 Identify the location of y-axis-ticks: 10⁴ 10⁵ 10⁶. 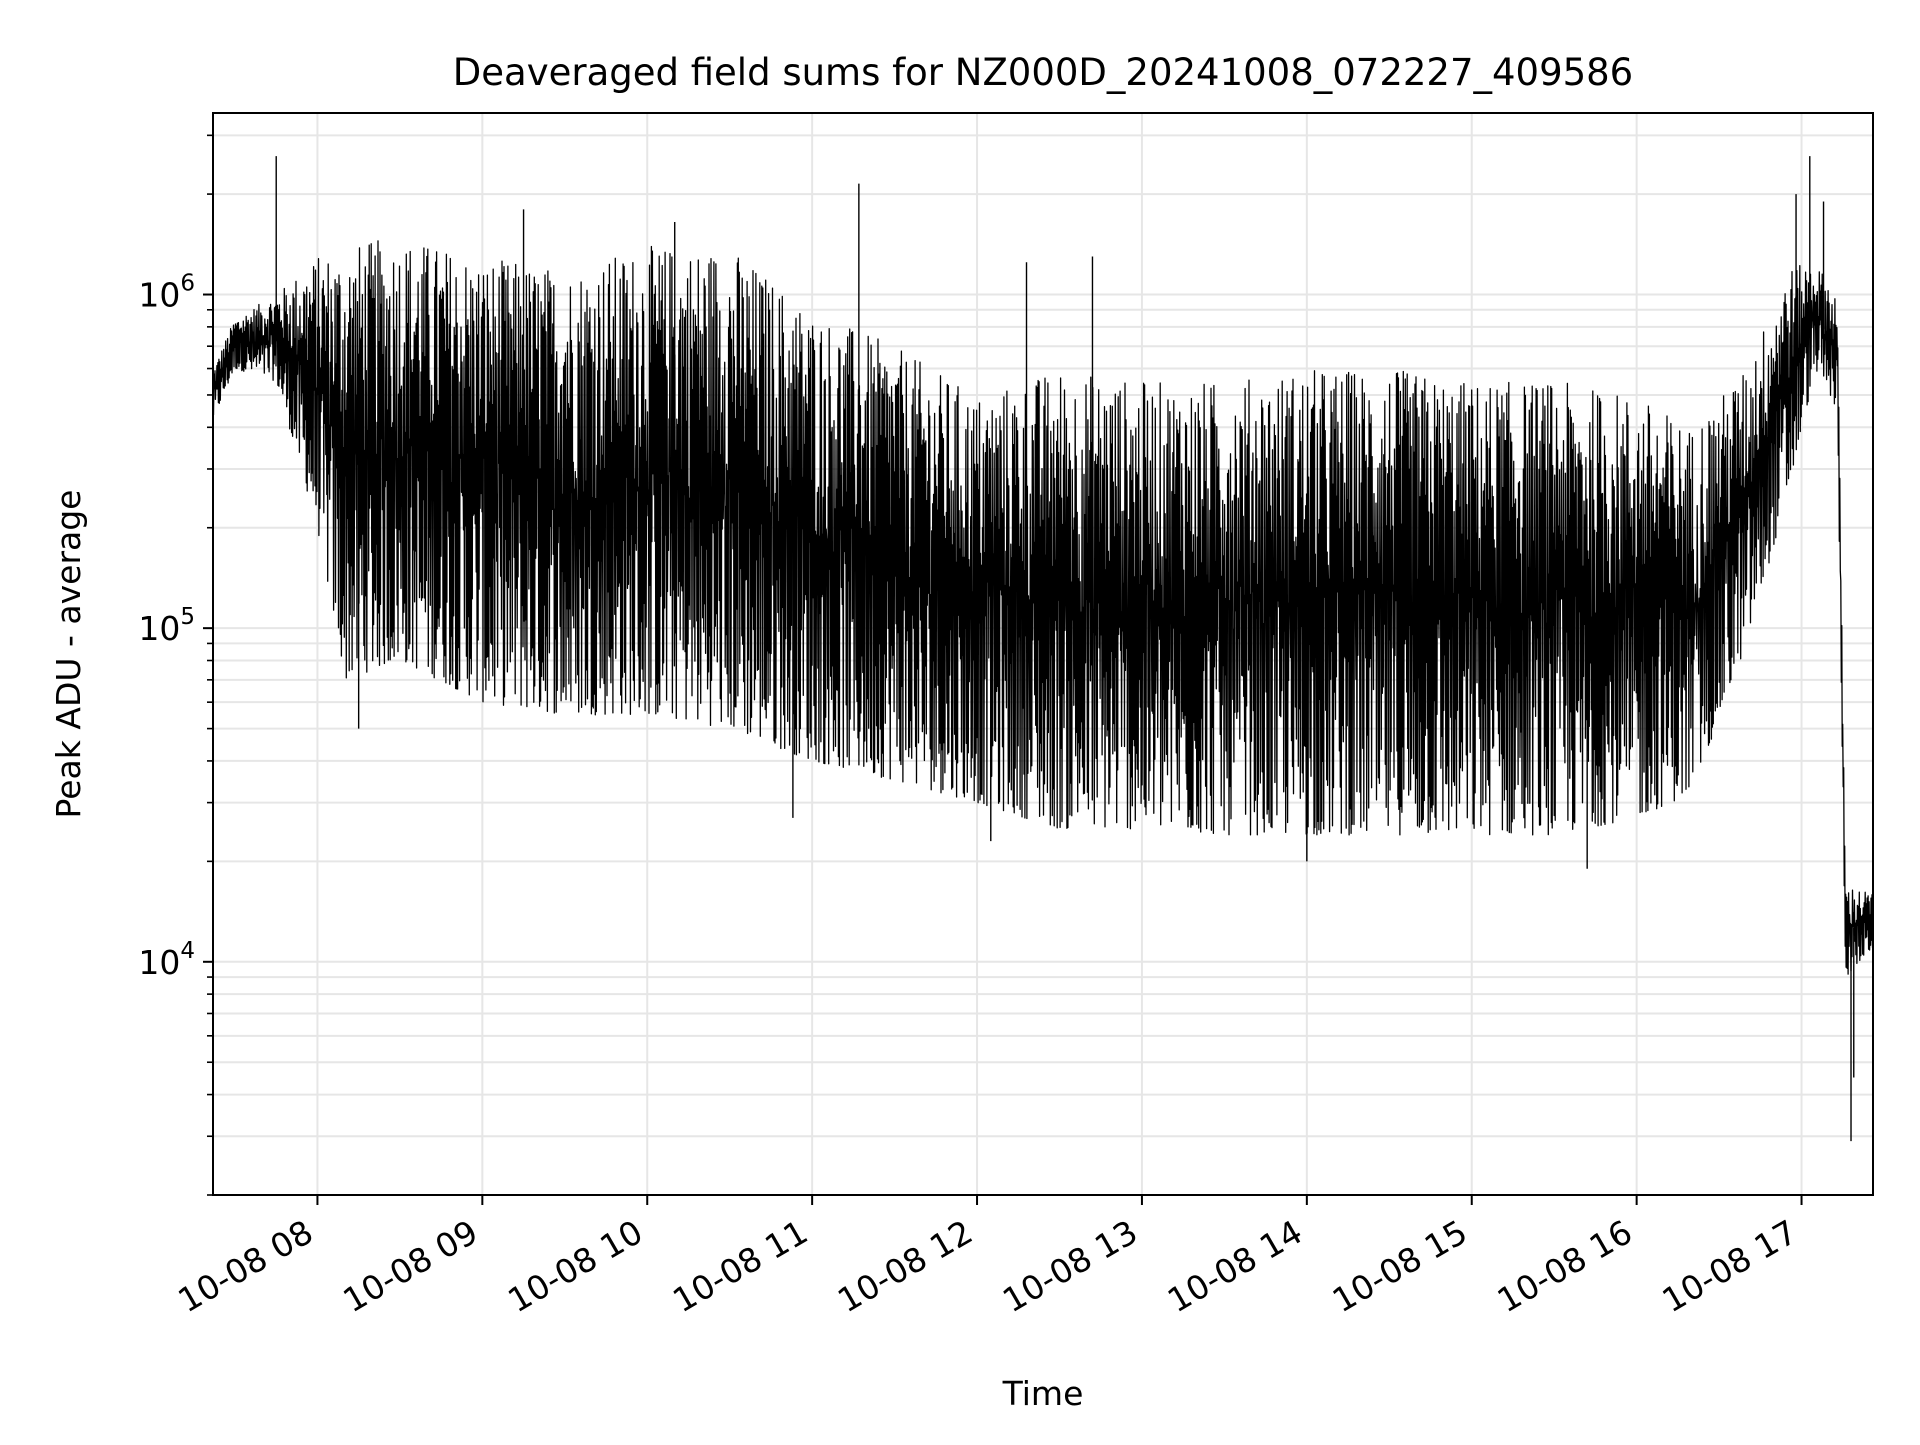
(175, 665).